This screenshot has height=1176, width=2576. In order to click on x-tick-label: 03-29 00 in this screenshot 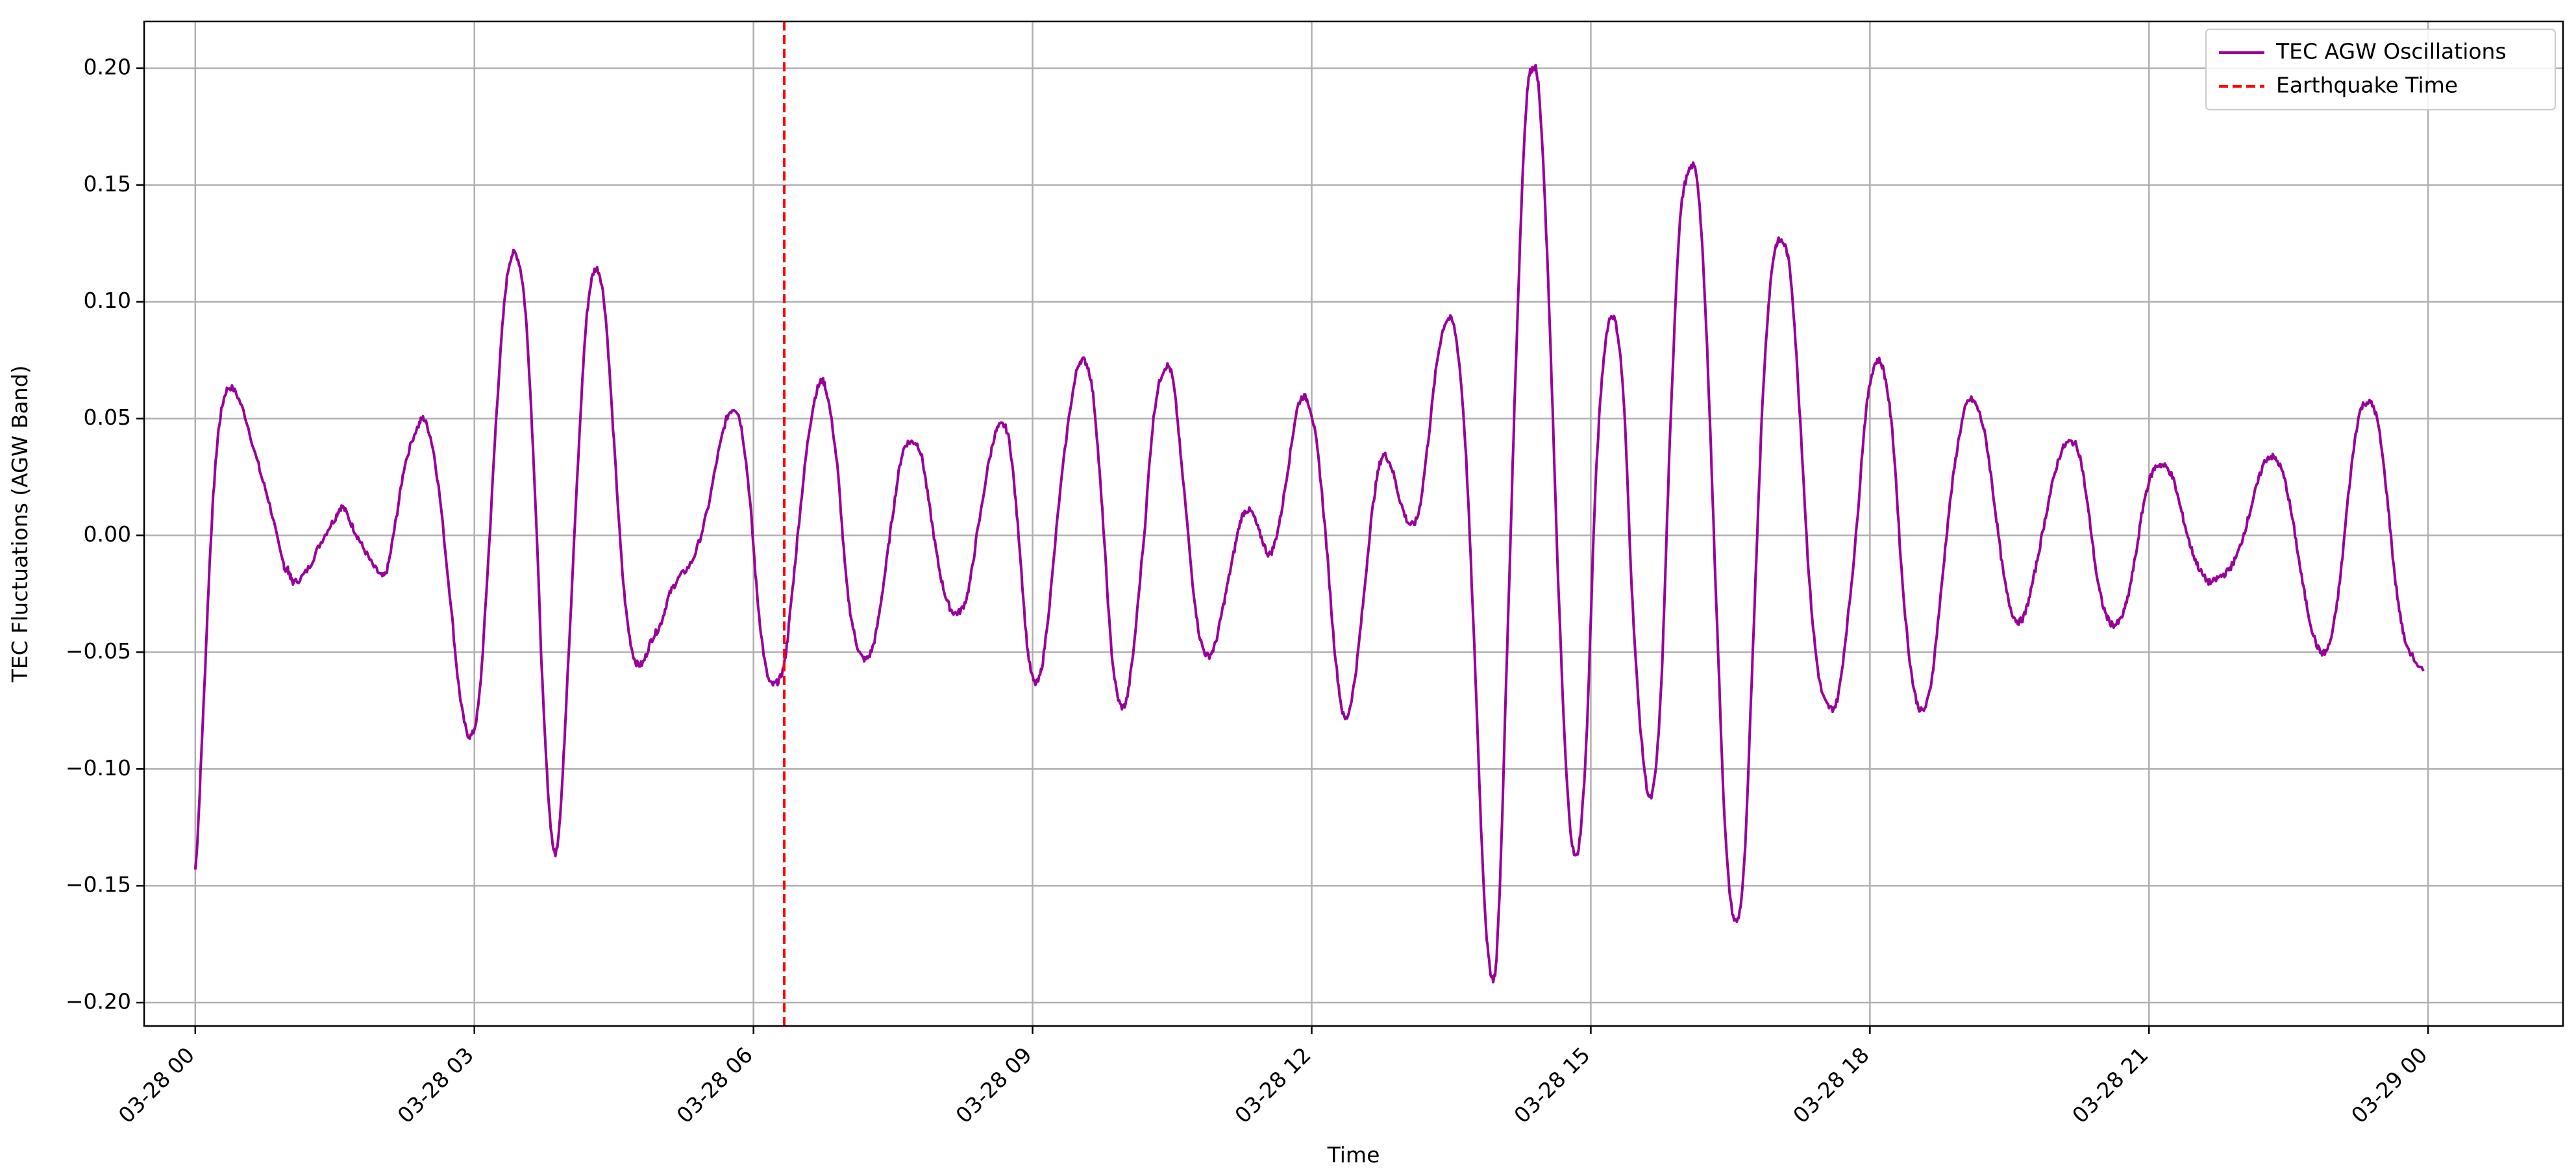, I will do `click(2389, 1085)`.